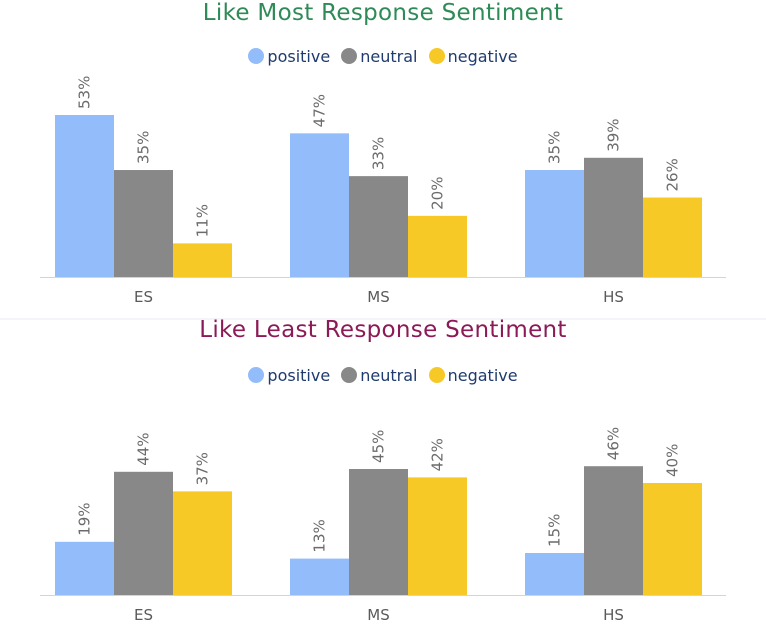  Describe the element at coordinates (379, 153) in the screenshot. I see `data-label-neutral-ms: 33%` at that location.